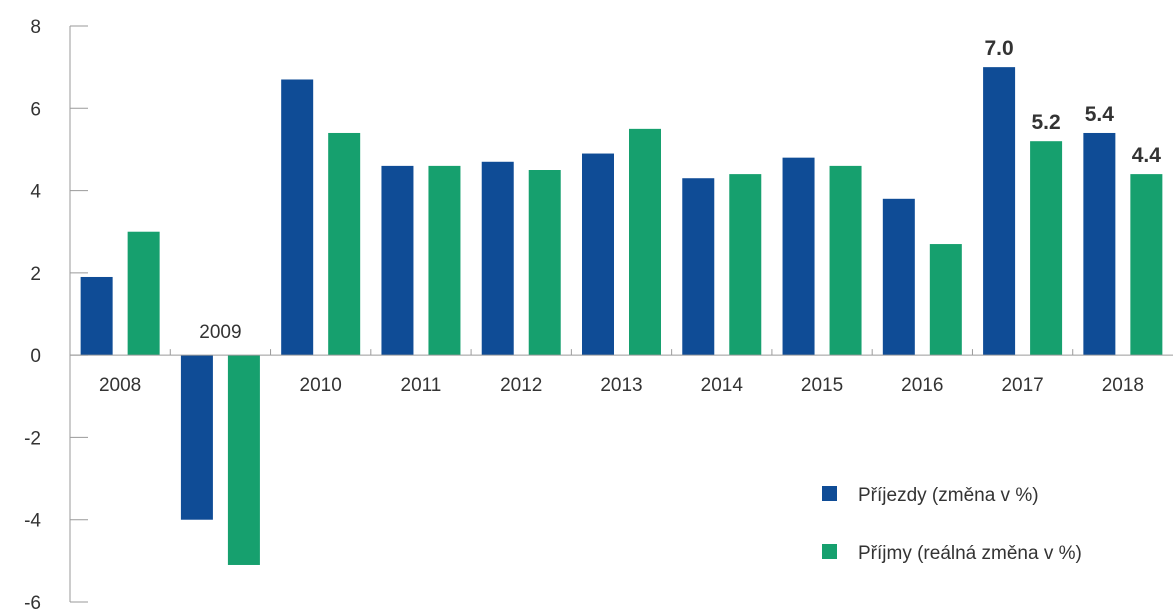  I want to click on bar-receipts-2012, so click(544, 263).